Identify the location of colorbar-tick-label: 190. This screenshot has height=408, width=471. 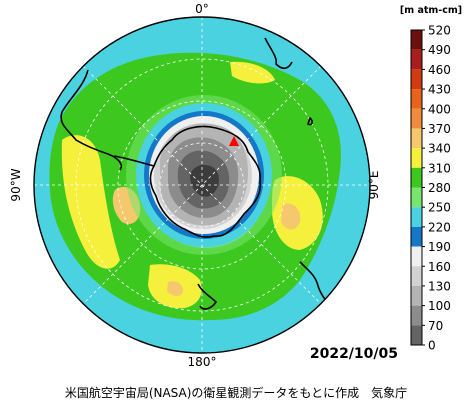
(439, 247).